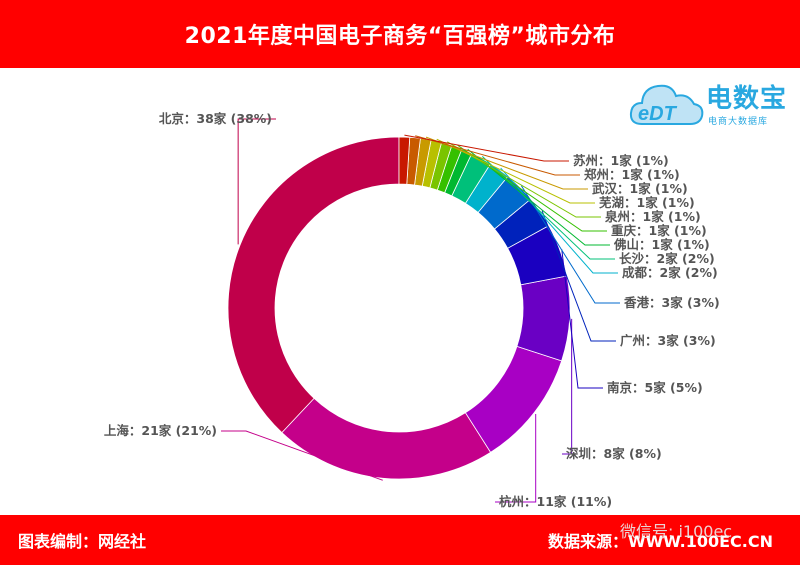 This screenshot has width=800, height=565. I want to click on data-source: 数据来源：WWW.100EC.CN, so click(661, 541).